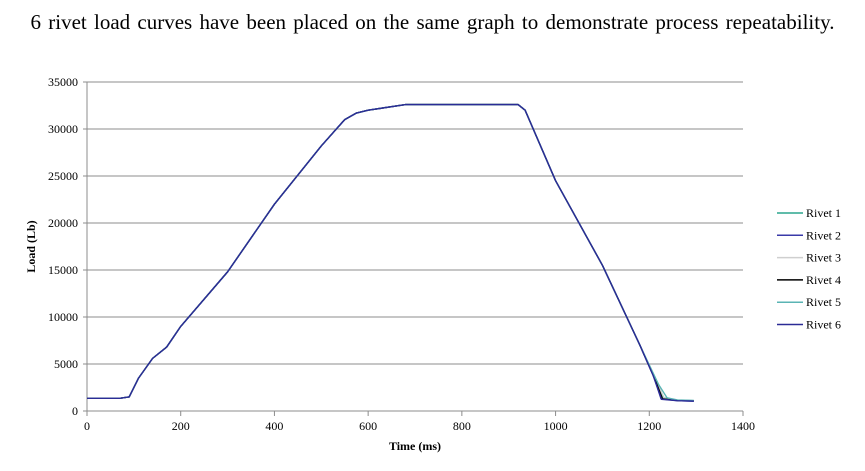  I want to click on x-tick-label: 200, so click(181, 426).